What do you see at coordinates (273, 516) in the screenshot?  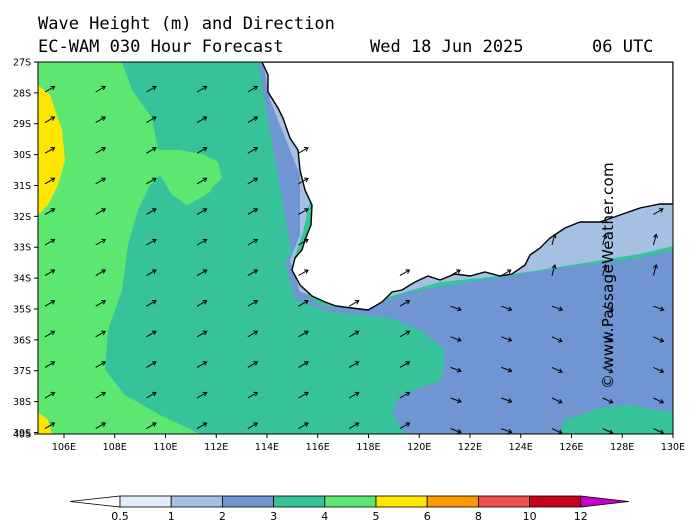 I see `colorbar-label: 3` at bounding box center [273, 516].